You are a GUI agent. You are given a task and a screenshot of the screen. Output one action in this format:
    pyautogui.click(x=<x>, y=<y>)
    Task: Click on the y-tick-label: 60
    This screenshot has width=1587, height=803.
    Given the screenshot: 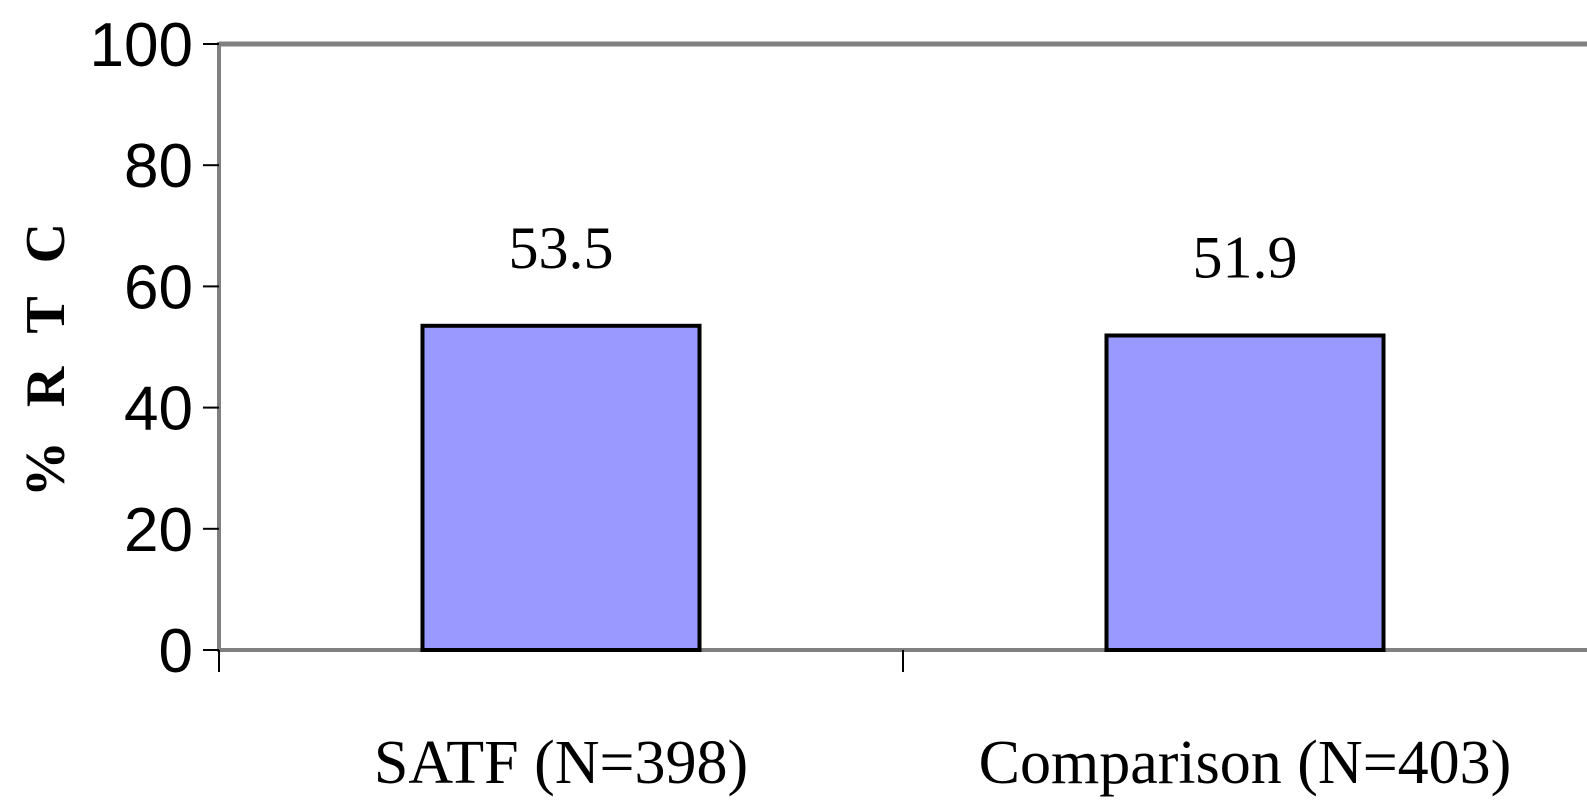 What is the action you would take?
    pyautogui.click(x=158, y=287)
    